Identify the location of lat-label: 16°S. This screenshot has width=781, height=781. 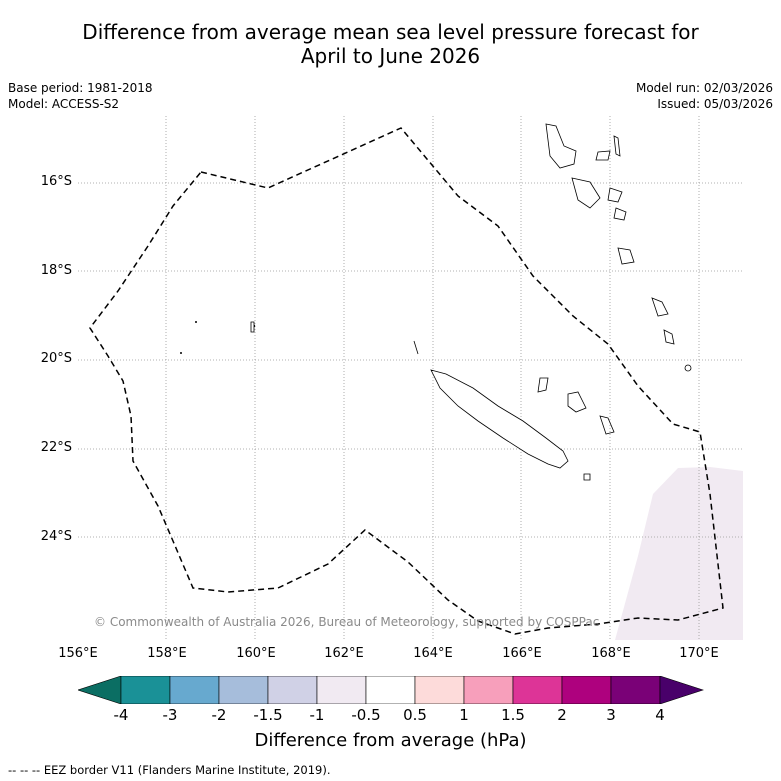
(56, 181).